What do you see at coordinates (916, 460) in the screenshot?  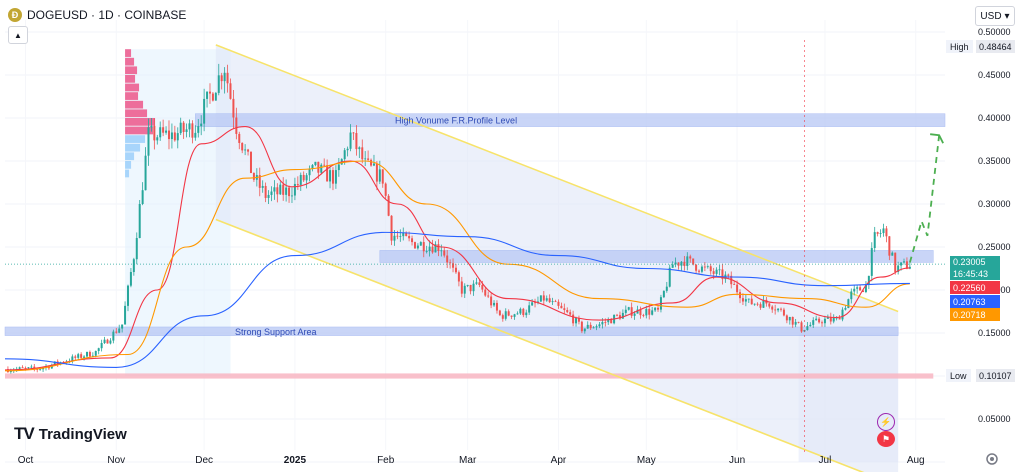 I see `x-tick-label: Aug` at bounding box center [916, 460].